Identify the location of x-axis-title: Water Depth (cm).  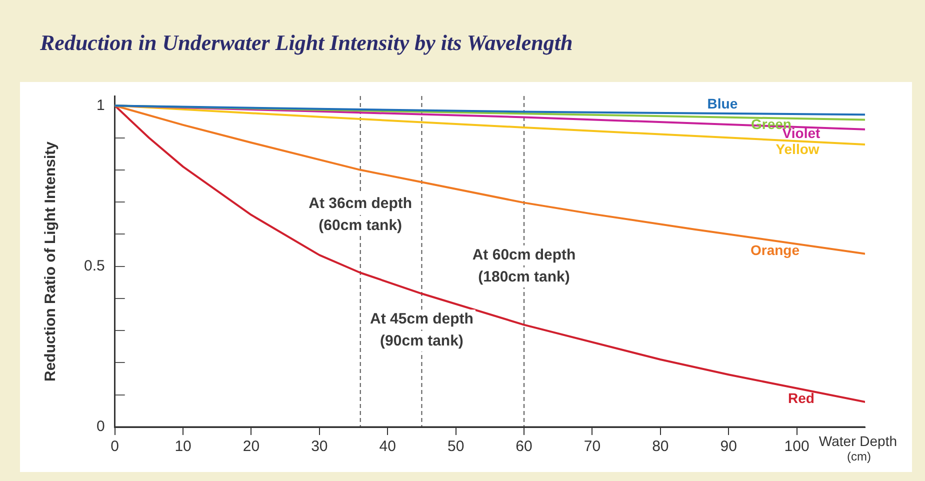
(857, 448).